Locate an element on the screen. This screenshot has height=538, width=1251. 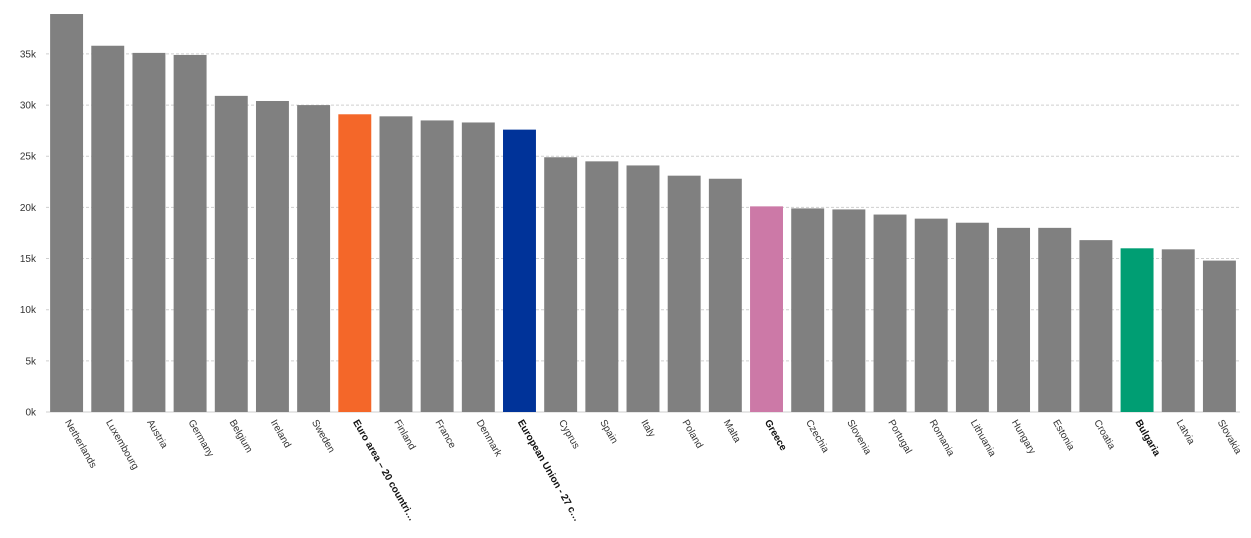
y-tick-label: 25k is located at coordinates (28, 157).